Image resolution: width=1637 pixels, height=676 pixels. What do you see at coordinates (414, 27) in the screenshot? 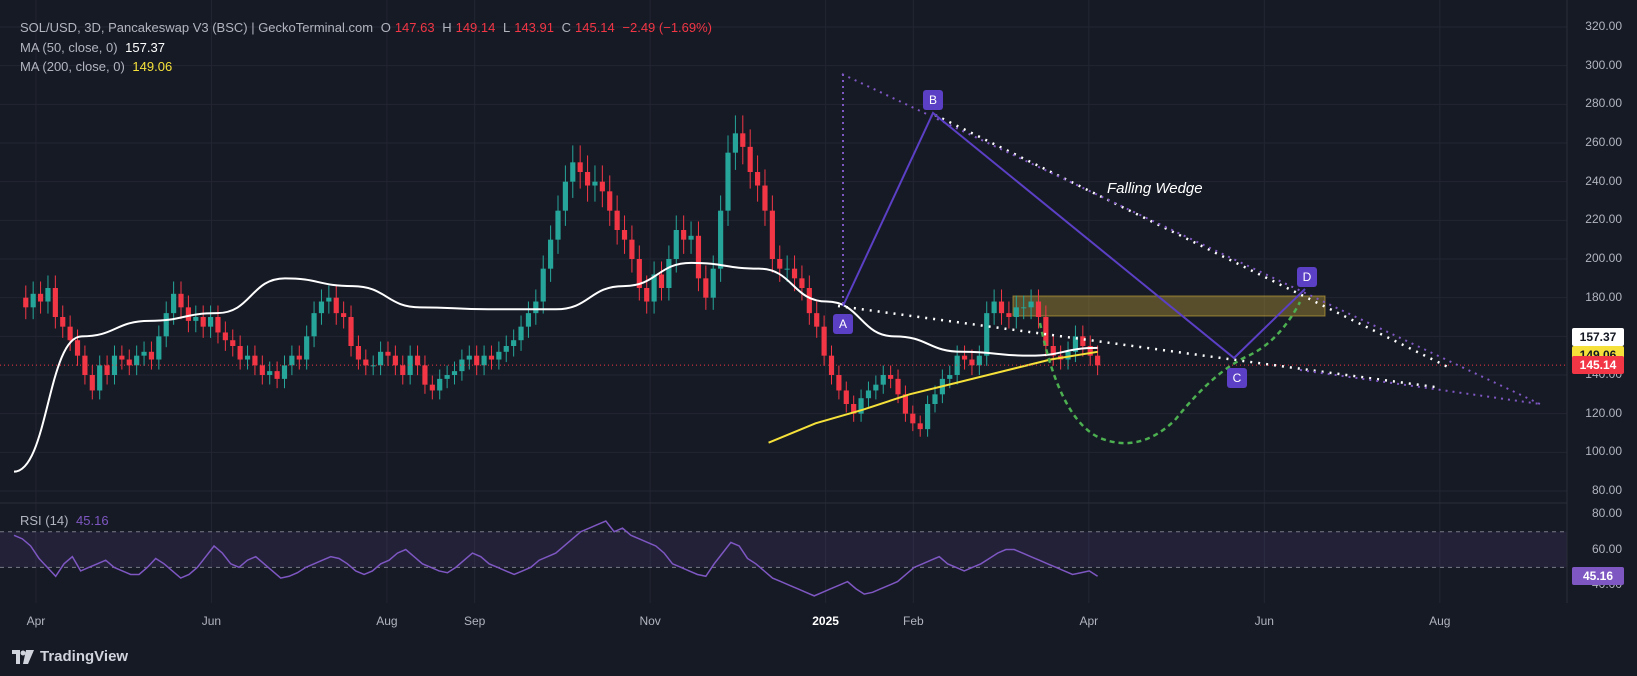
I see `open-value: 147.63` at bounding box center [414, 27].